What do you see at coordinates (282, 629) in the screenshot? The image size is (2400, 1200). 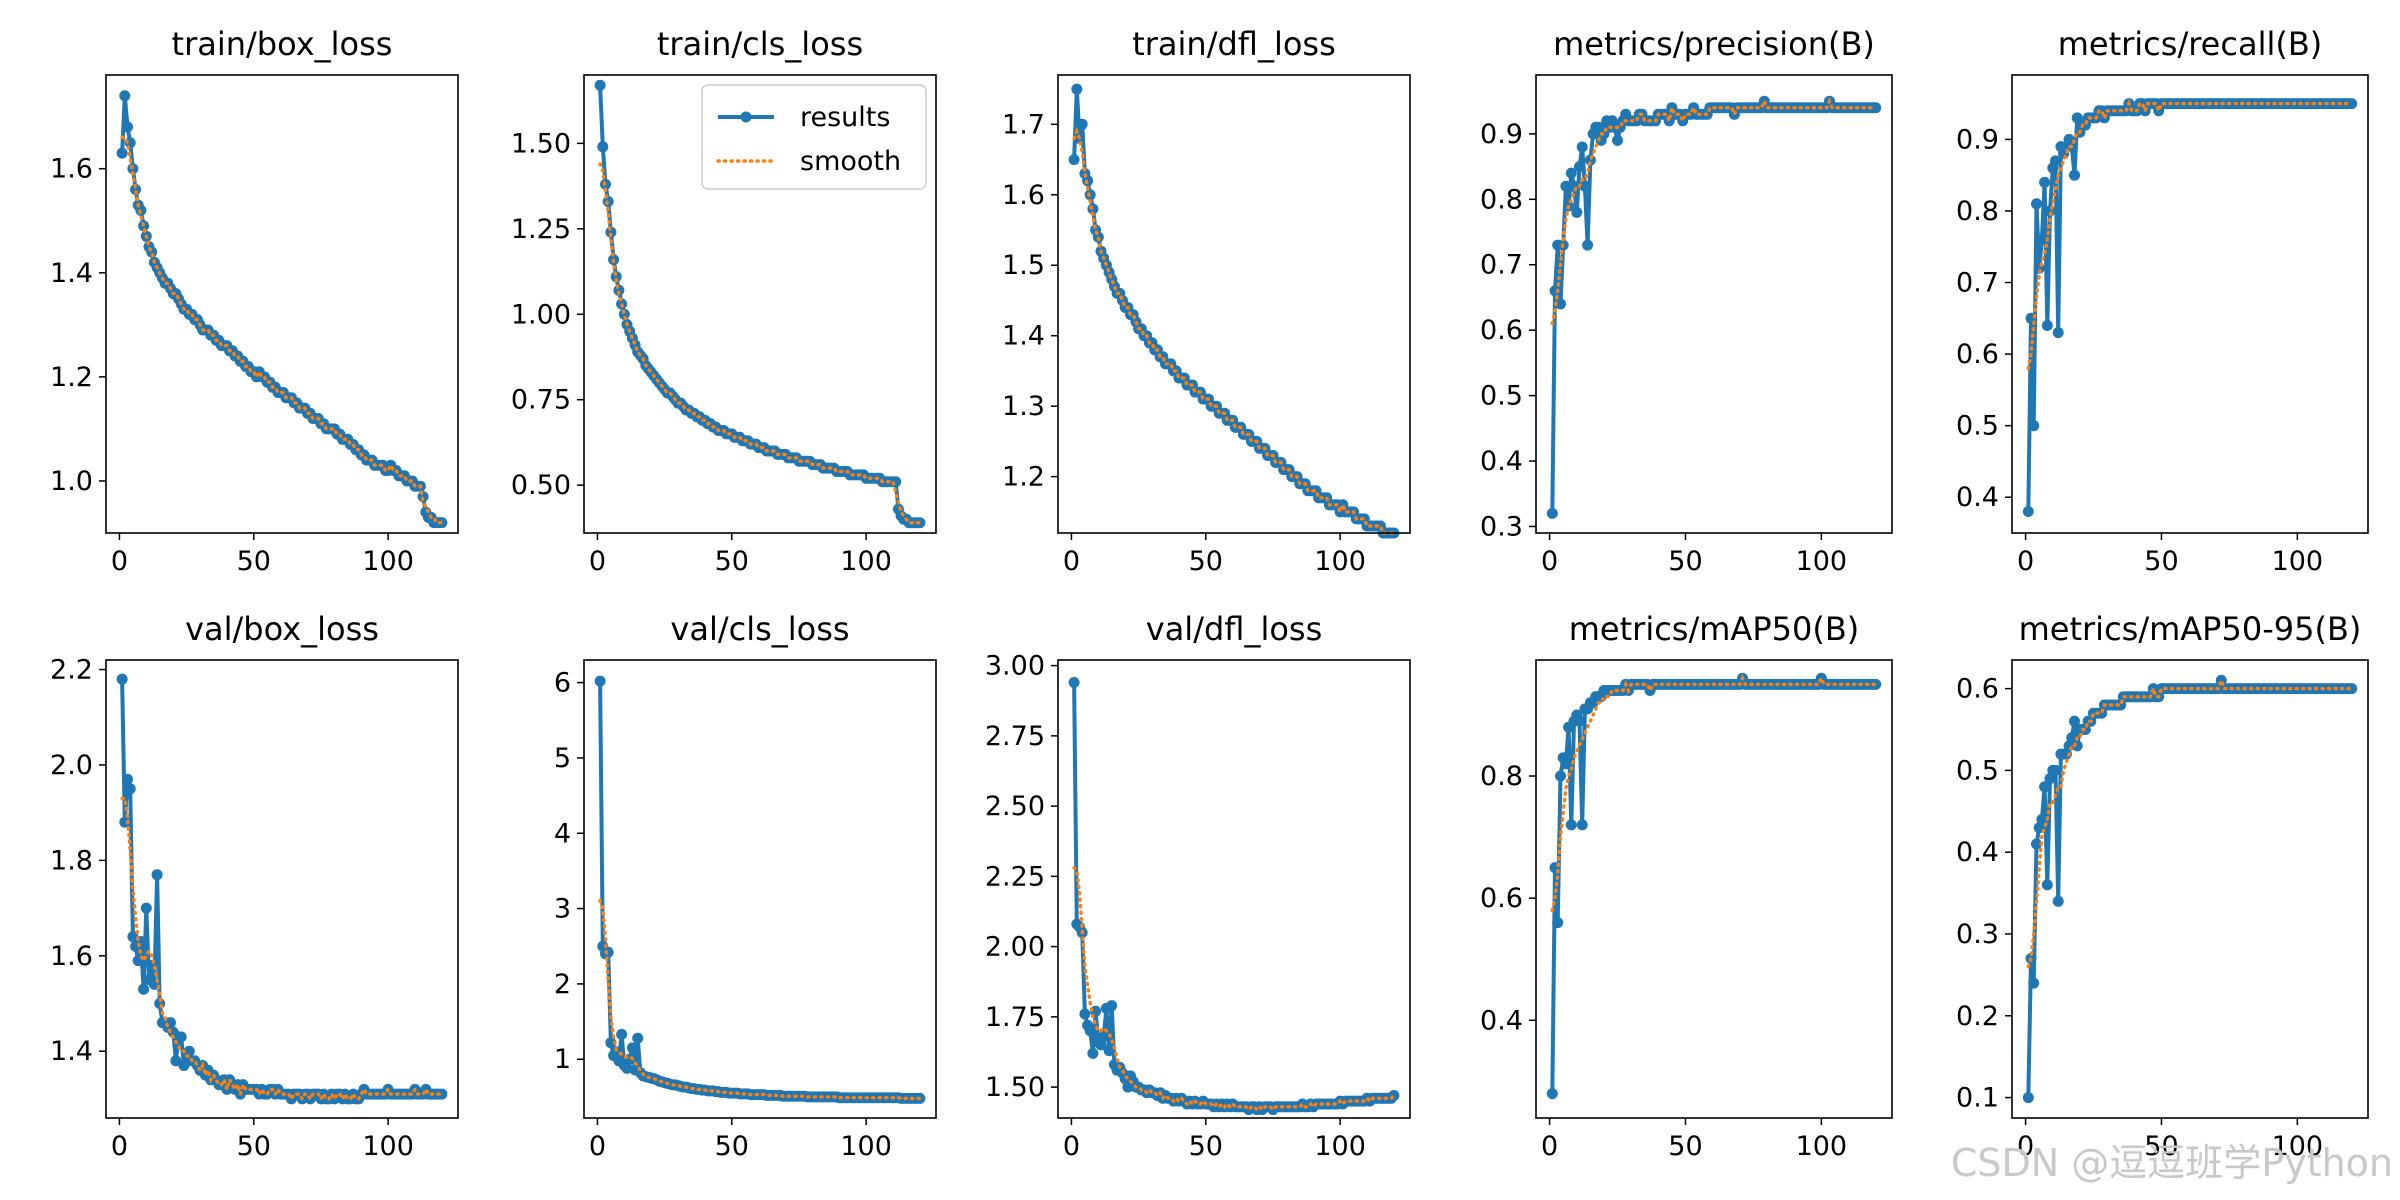 I see `subplot-title: val/box_loss` at bounding box center [282, 629].